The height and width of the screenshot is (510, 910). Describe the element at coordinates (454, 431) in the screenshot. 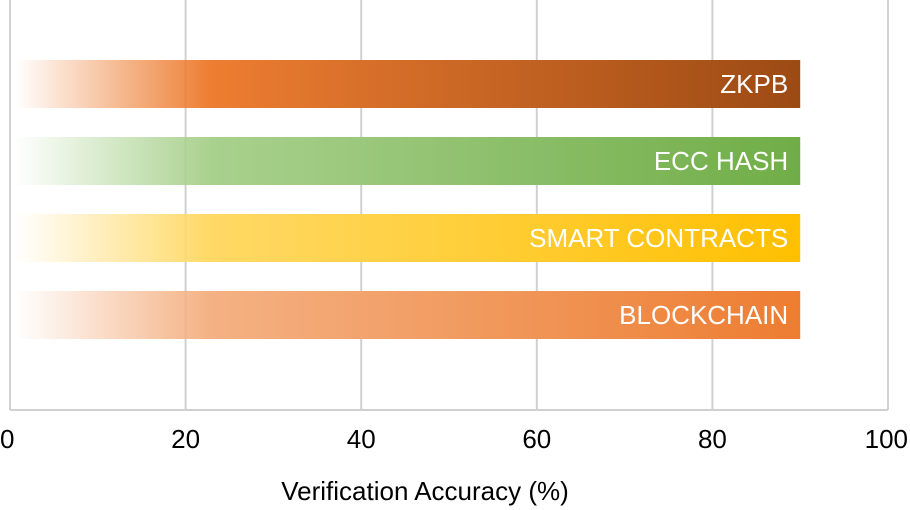

I see `x-axis: 0 20 40 60 80 100` at that location.